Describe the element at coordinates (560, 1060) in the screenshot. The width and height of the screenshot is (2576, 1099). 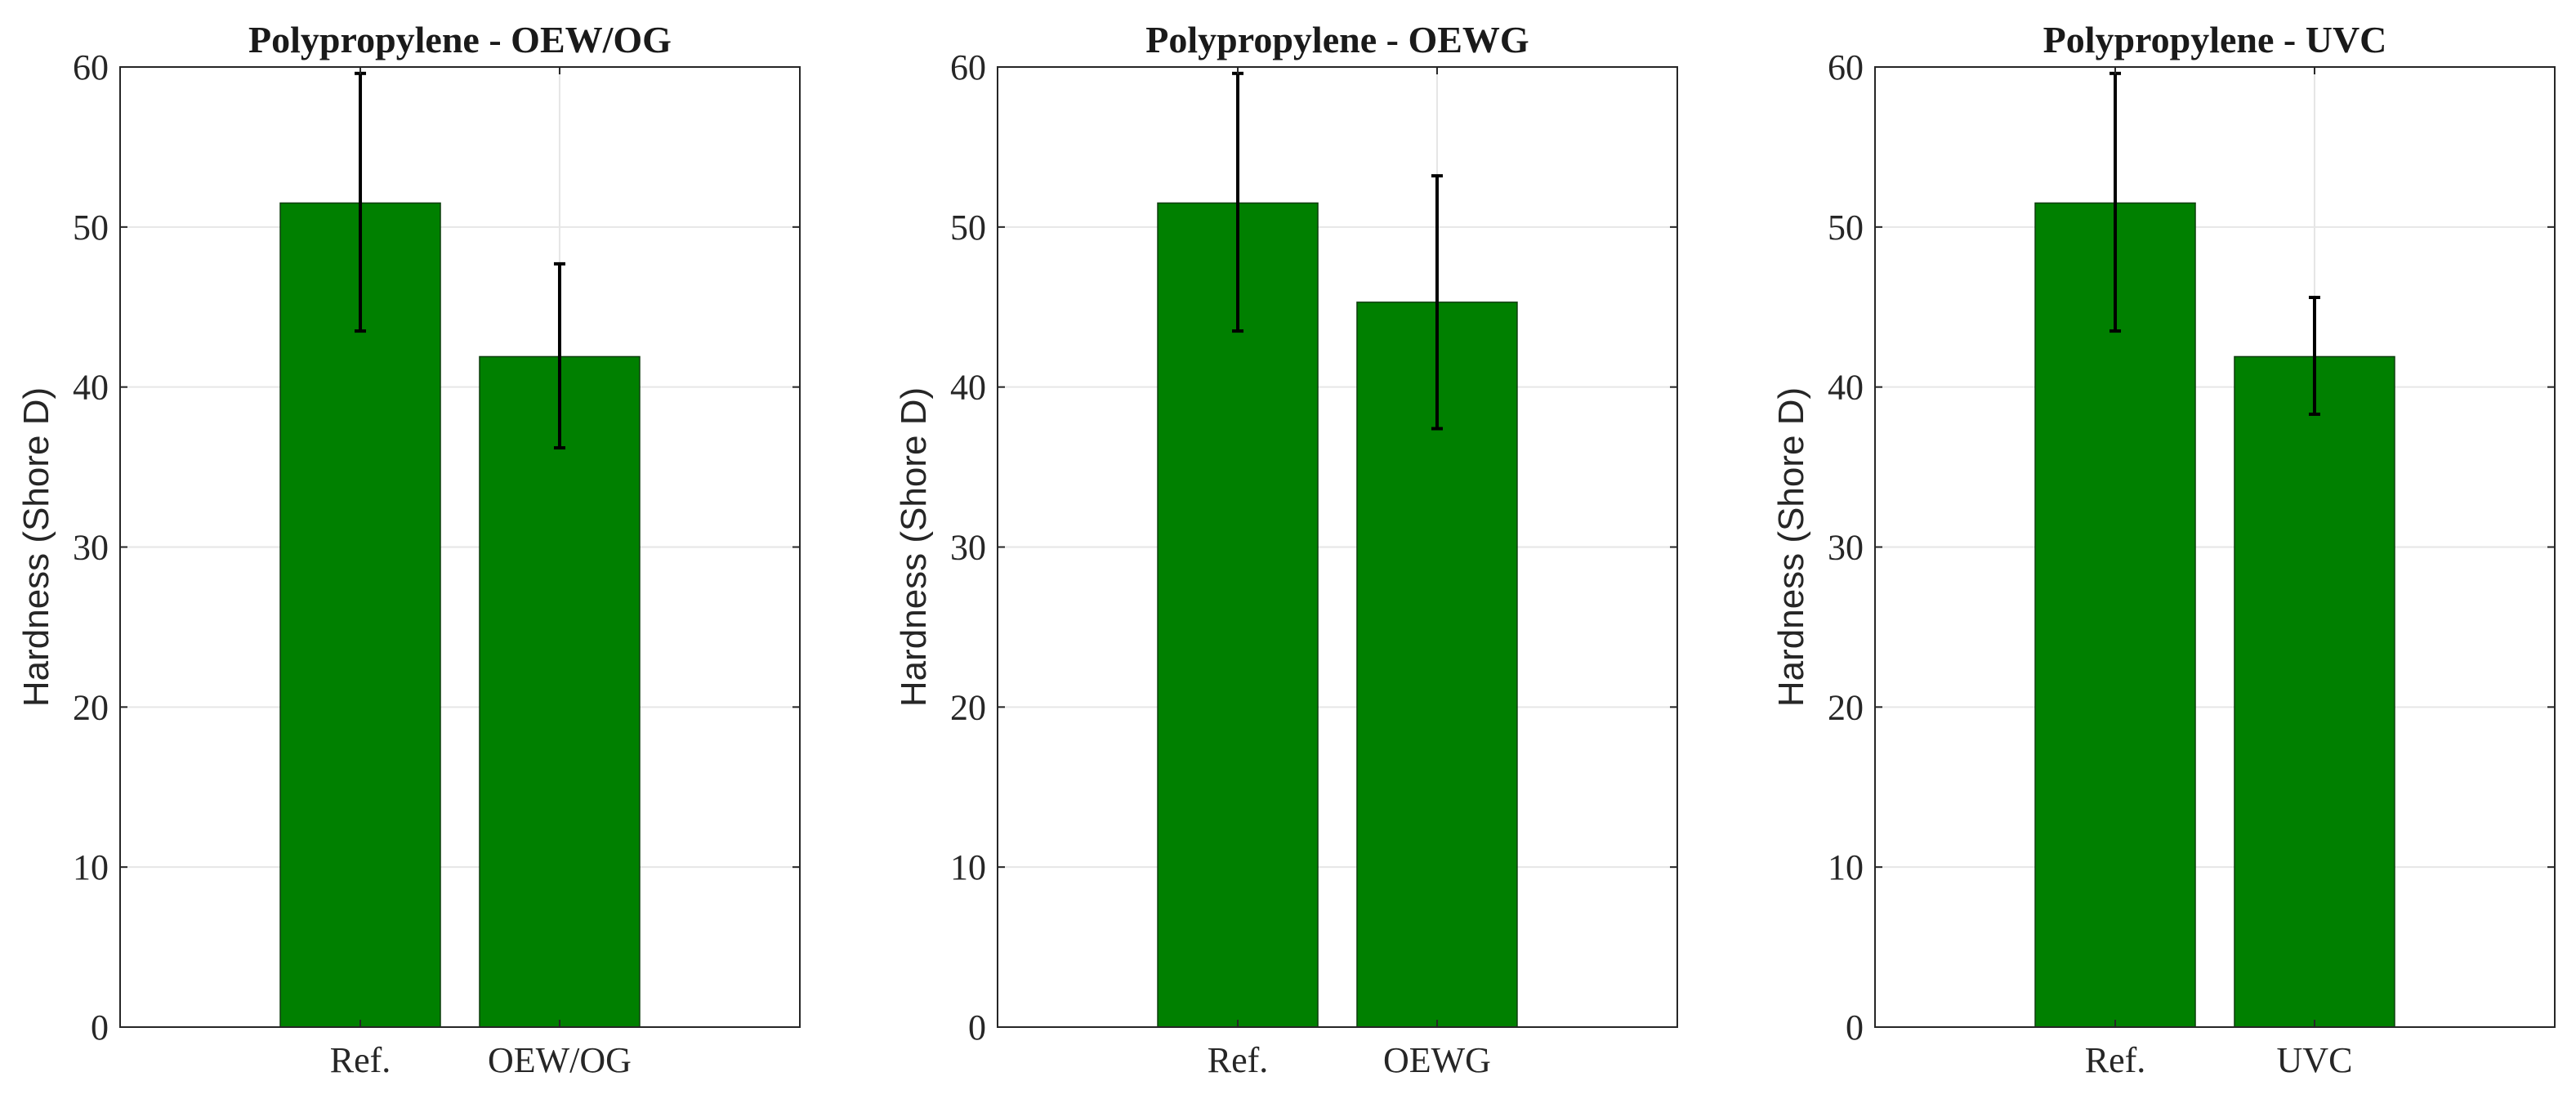
I see `x-category-label: OEW/OG` at that location.